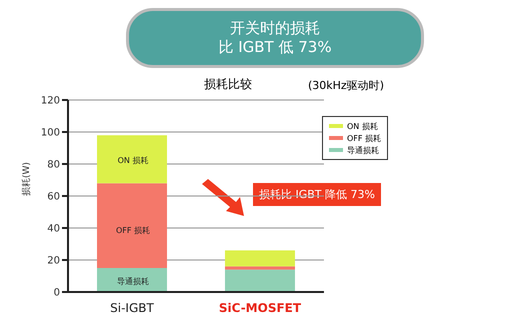 Image resolution: width=518 pixels, height=324 pixels. What do you see at coordinates (133, 230) in the screenshot?
I see `annotation: OFF 损耗` at bounding box center [133, 230].